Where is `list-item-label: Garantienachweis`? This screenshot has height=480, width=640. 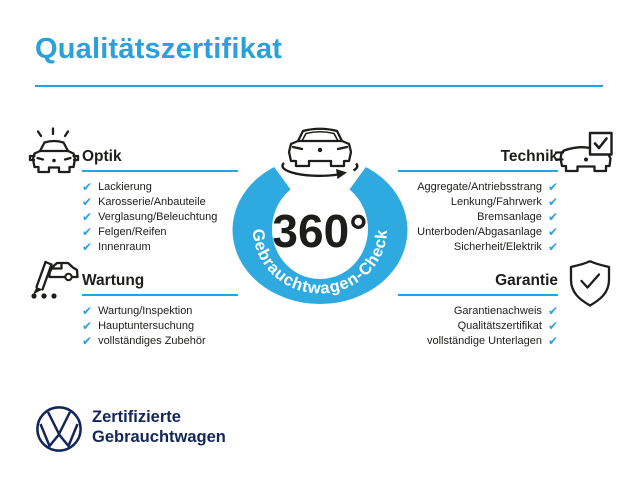
list-item-label: Garantienachweis is located at coordinates (497, 310).